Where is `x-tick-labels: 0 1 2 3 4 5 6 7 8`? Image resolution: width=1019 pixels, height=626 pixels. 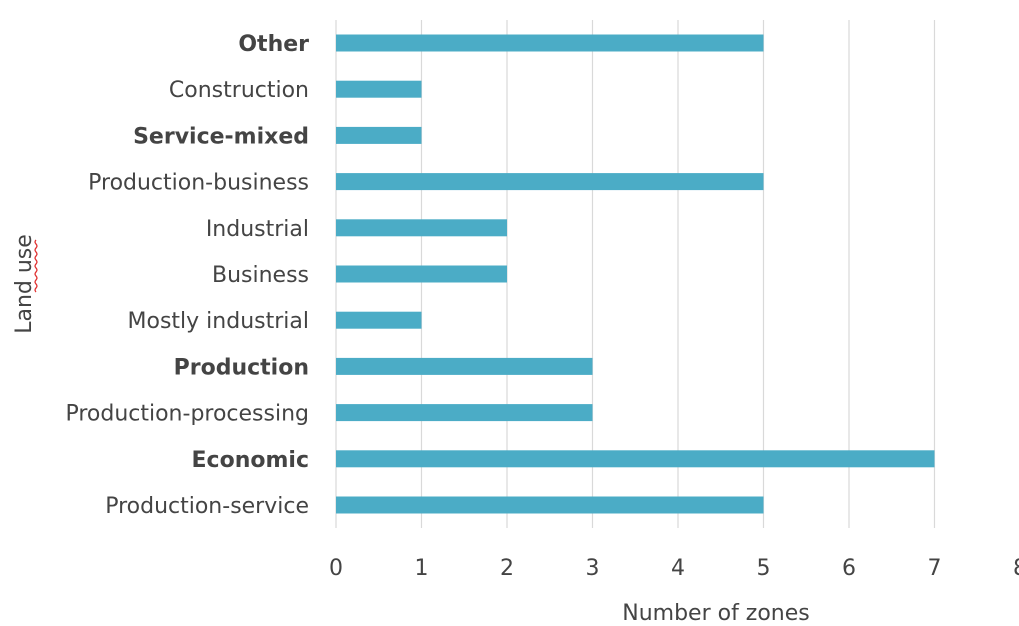
x-tick-labels: 0 1 2 3 4 5 6 7 8 is located at coordinates (674, 568).